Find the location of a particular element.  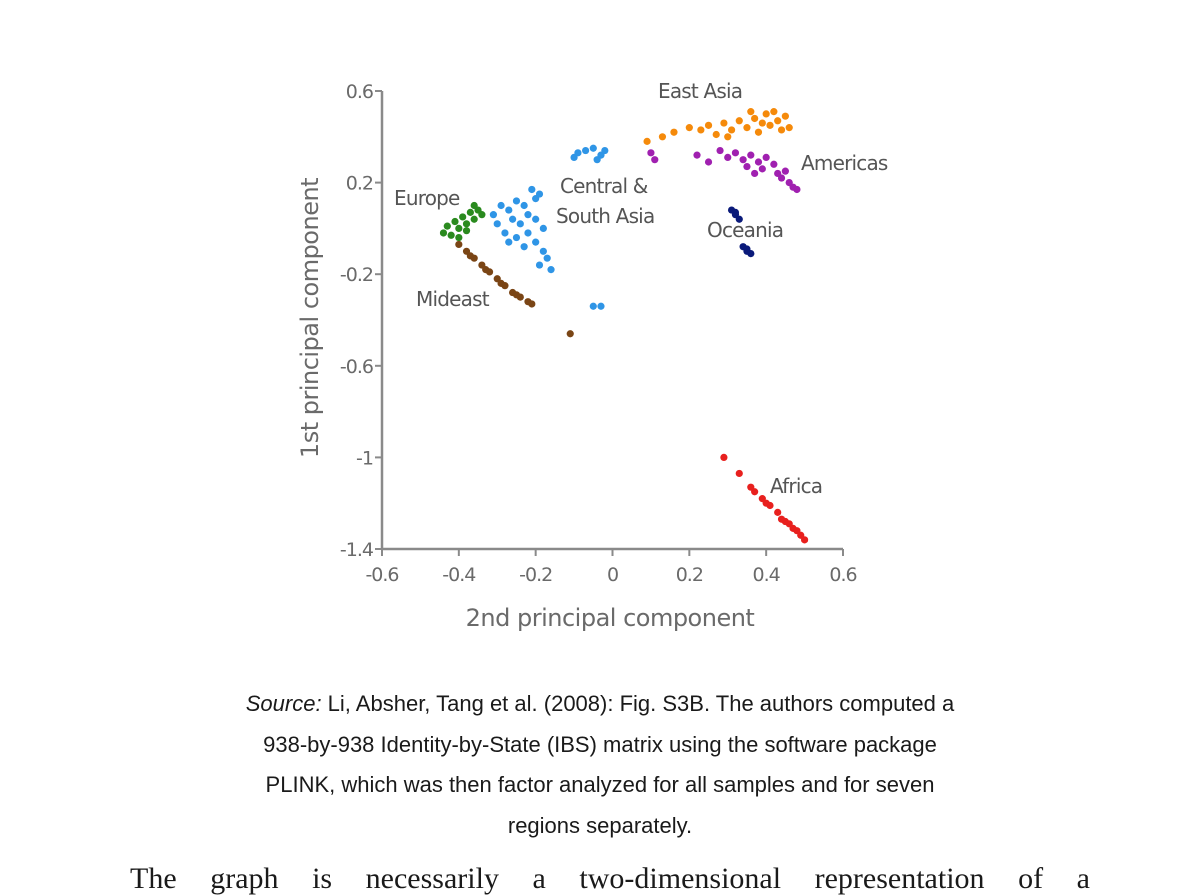

x-tick-label: -0.4 is located at coordinates (459, 575).